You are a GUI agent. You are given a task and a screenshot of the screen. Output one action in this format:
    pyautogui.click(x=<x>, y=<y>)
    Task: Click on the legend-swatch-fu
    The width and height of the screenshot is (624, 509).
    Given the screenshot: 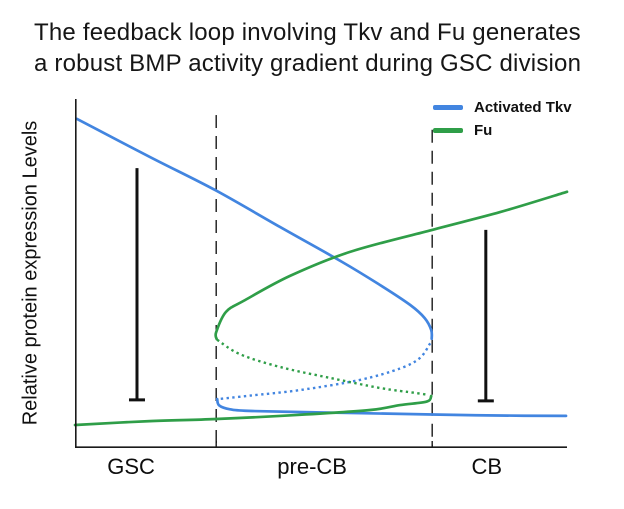 What is the action you would take?
    pyautogui.click(x=448, y=130)
    